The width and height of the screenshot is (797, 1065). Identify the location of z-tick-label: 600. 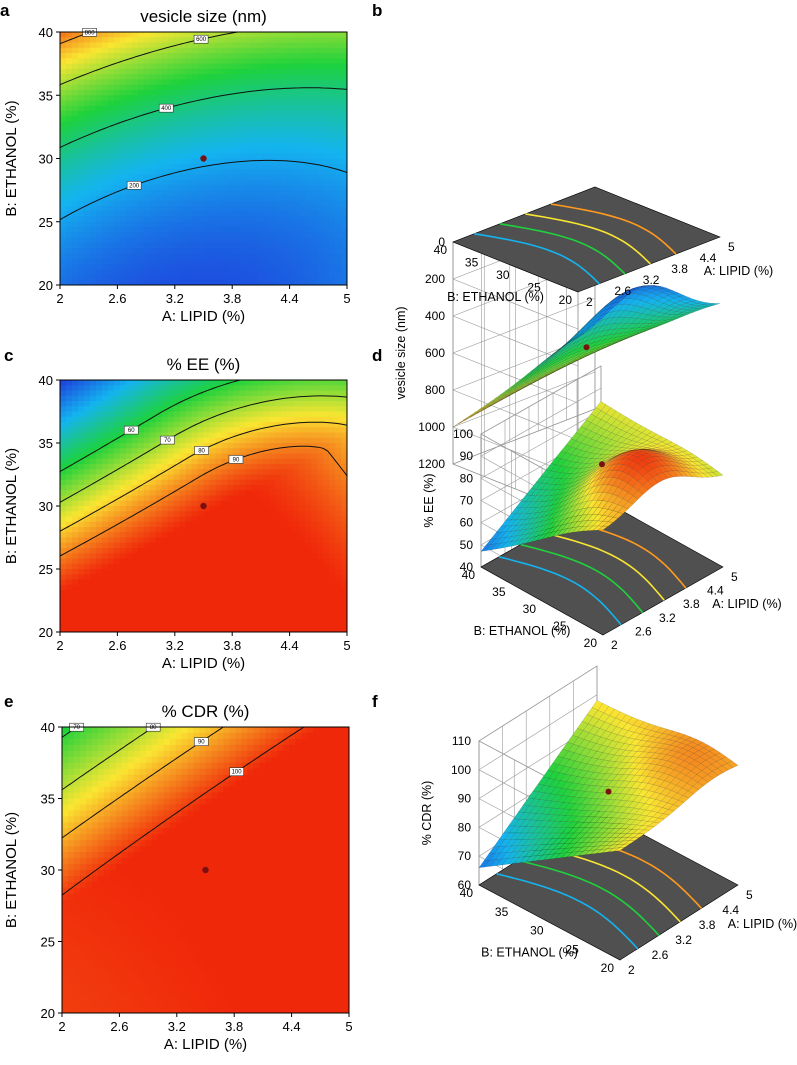
(435, 353).